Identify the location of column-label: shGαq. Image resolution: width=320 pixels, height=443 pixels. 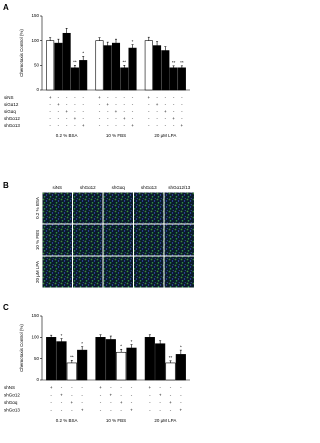
(119, 187).